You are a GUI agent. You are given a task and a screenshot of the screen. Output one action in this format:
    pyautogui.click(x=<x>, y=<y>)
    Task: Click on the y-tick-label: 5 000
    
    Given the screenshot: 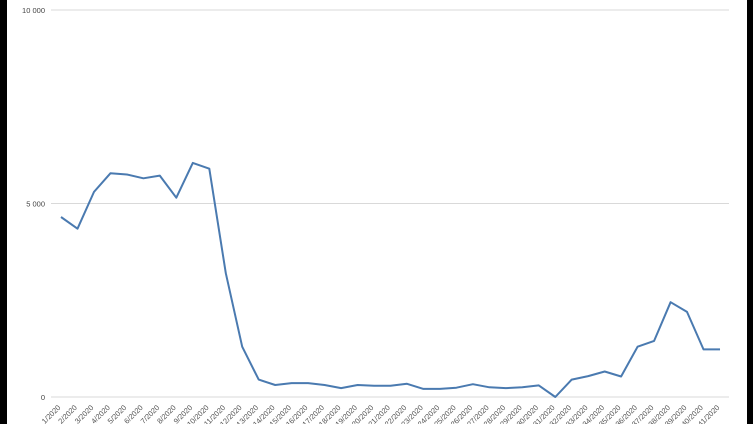 What is the action you would take?
    pyautogui.click(x=35, y=204)
    